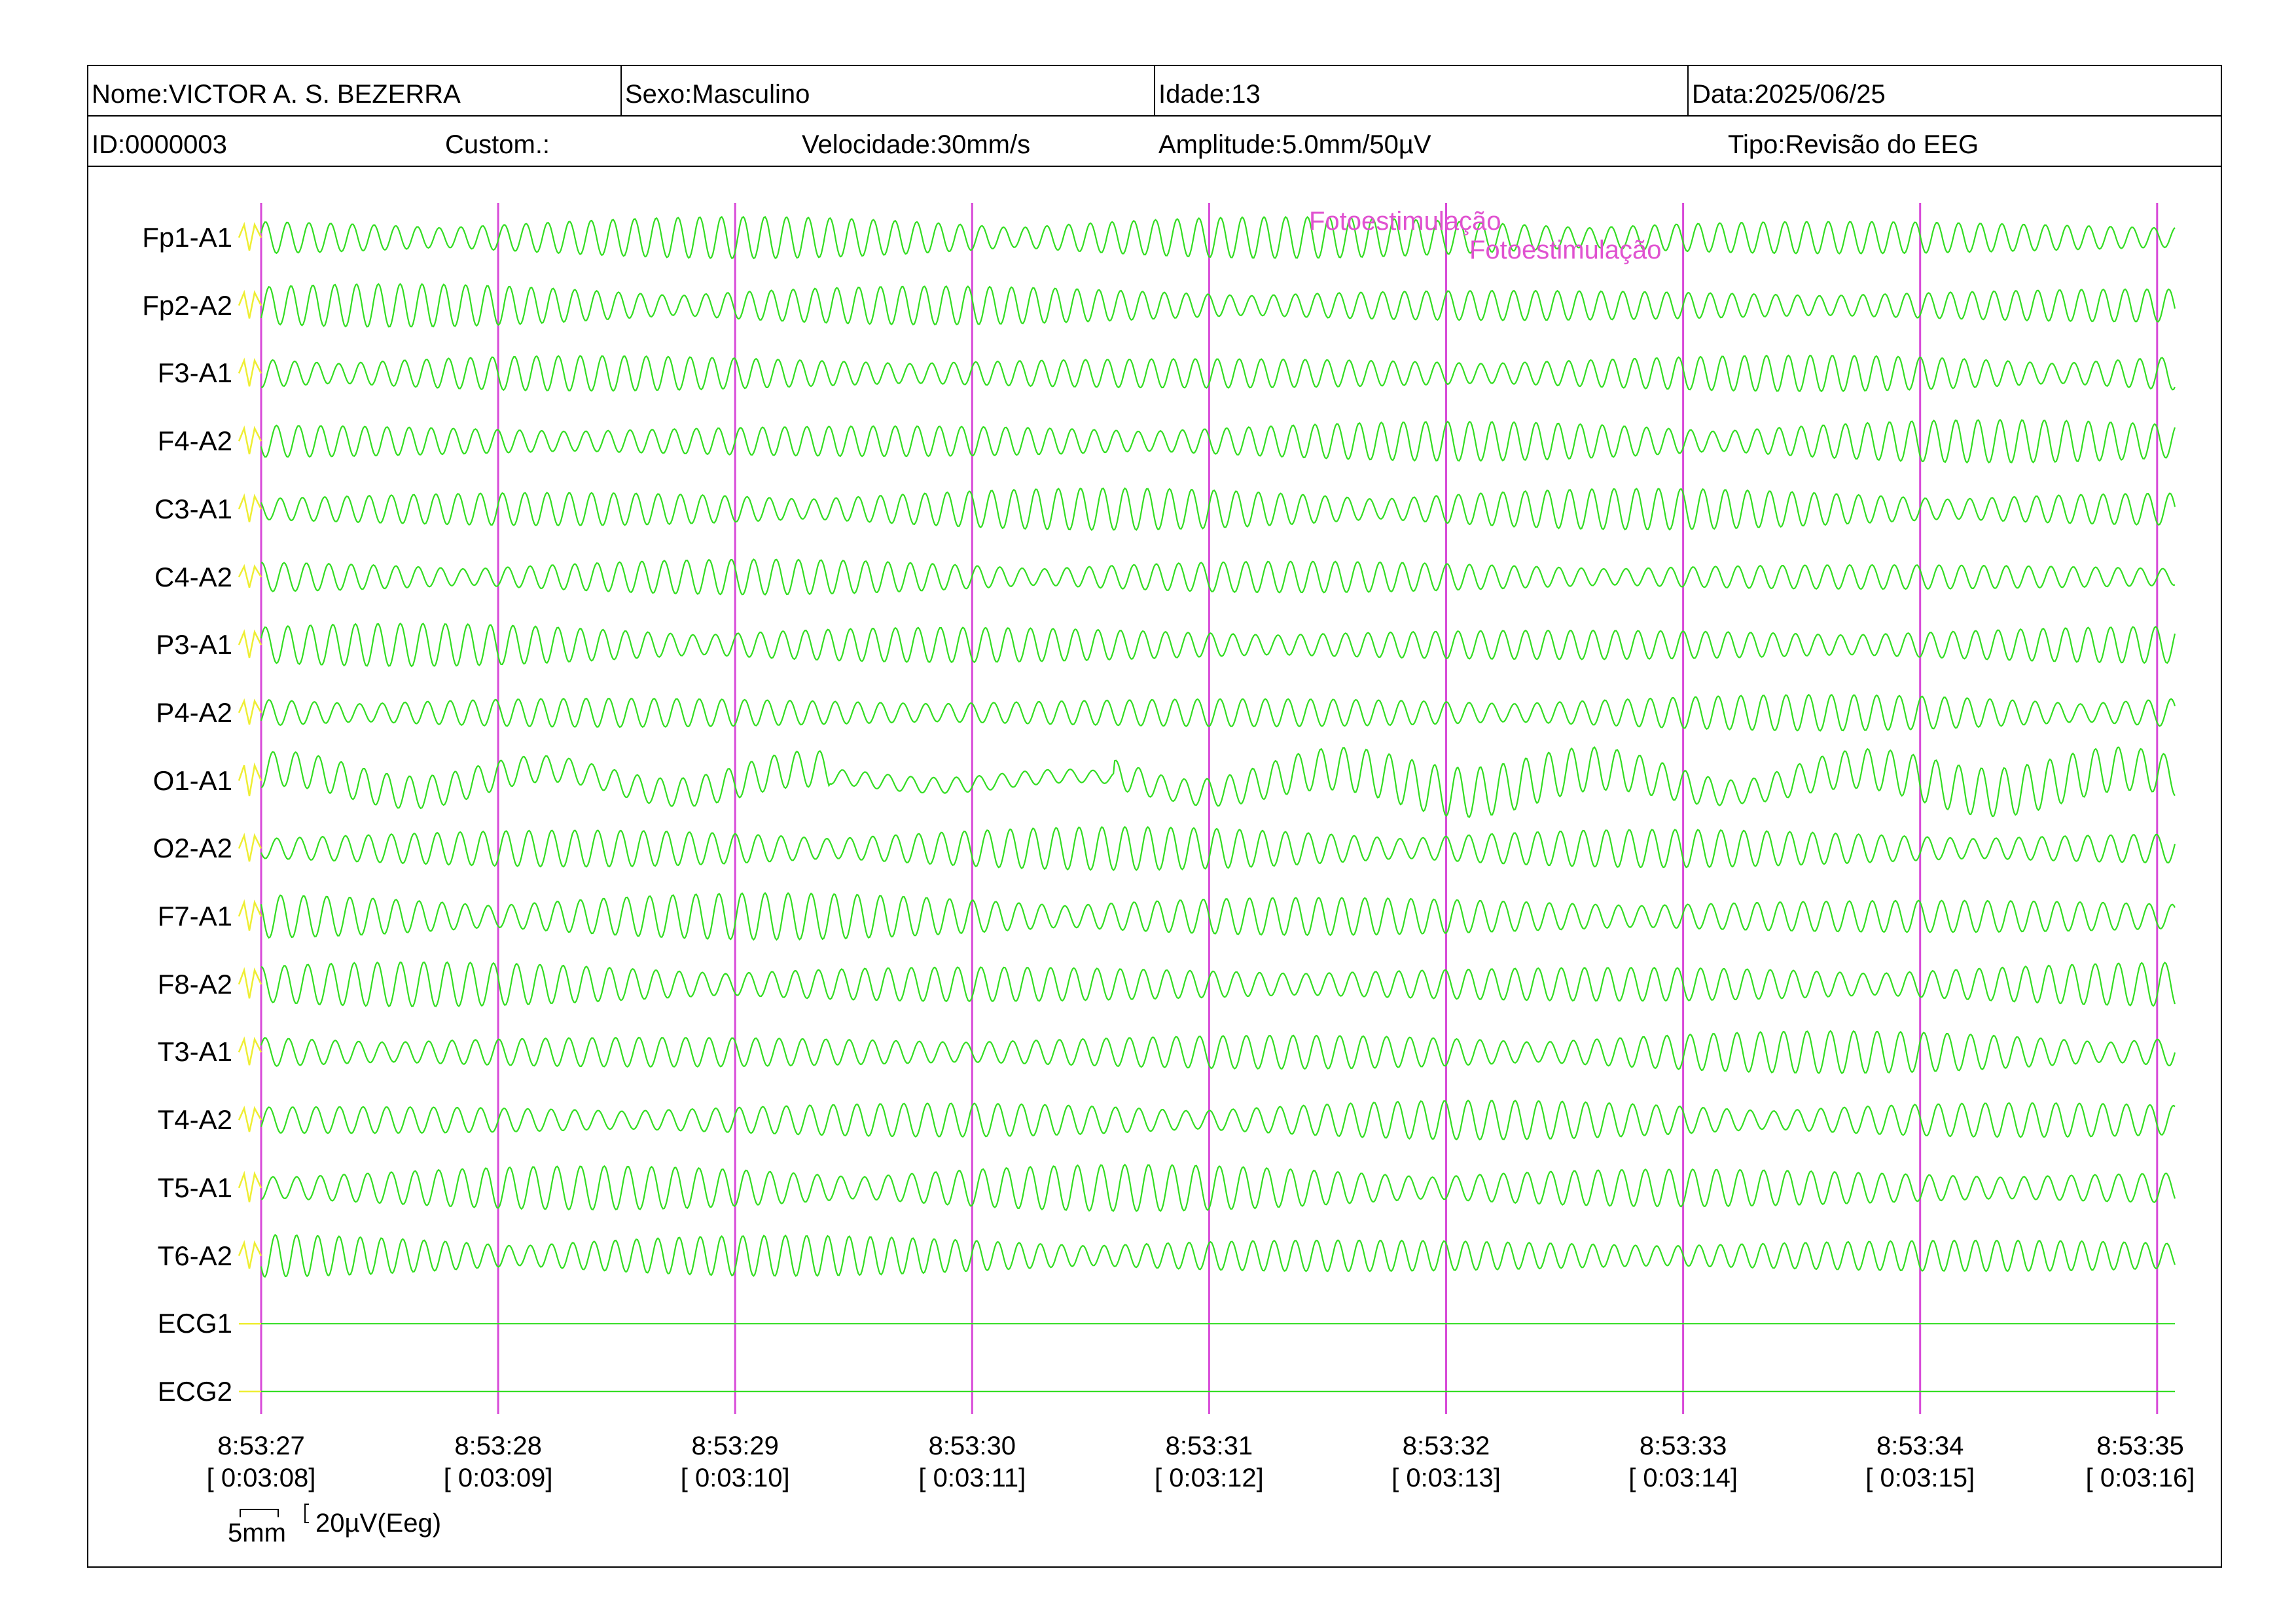 The height and width of the screenshot is (1624, 2296). I want to click on time-mark-elapsed: [ 0:03:14], so click(1683, 1477).